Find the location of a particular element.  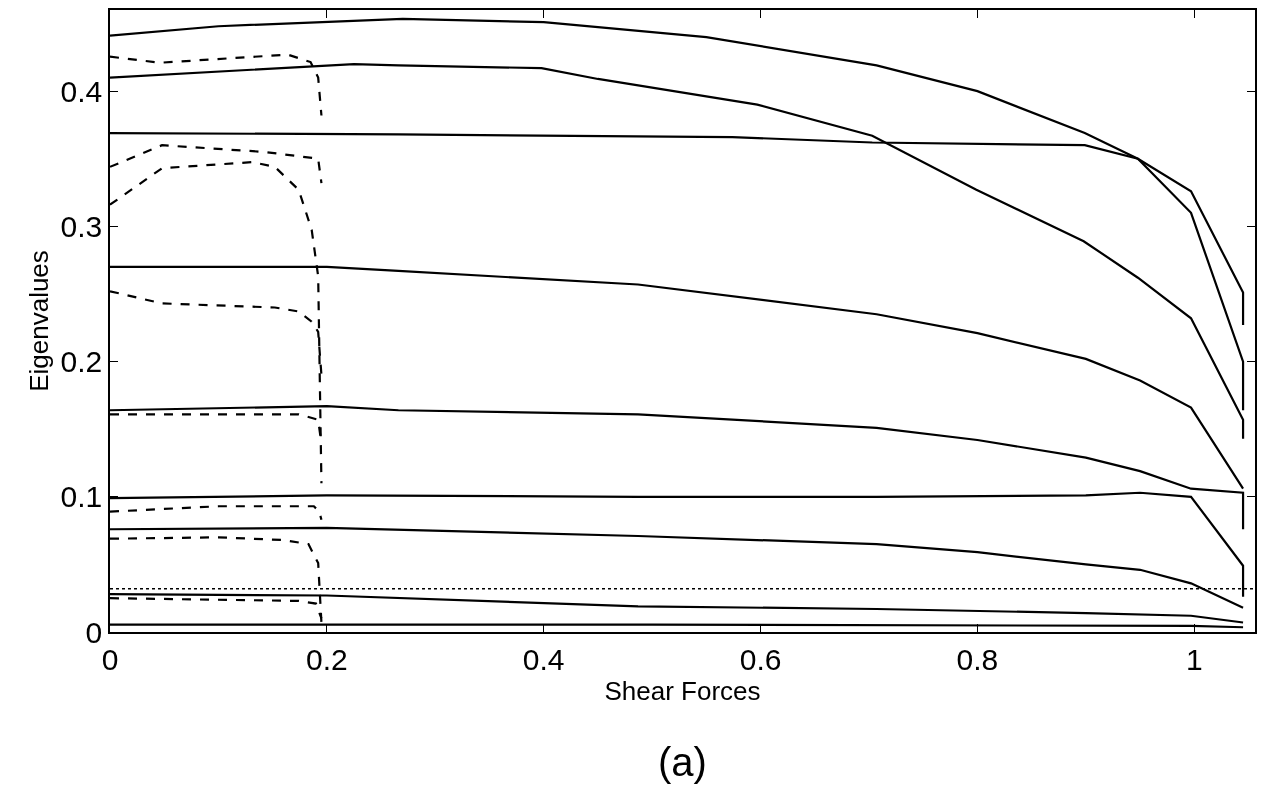

text: (a) is located at coordinates (682, 762).